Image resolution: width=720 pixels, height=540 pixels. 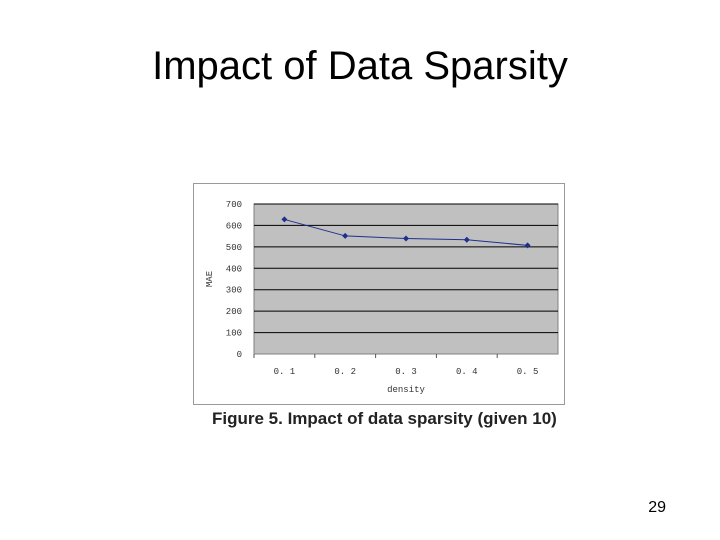 What do you see at coordinates (234, 280) in the screenshot?
I see `y-axis-ticks: 0 100 200 300 400 500 600 700` at bounding box center [234, 280].